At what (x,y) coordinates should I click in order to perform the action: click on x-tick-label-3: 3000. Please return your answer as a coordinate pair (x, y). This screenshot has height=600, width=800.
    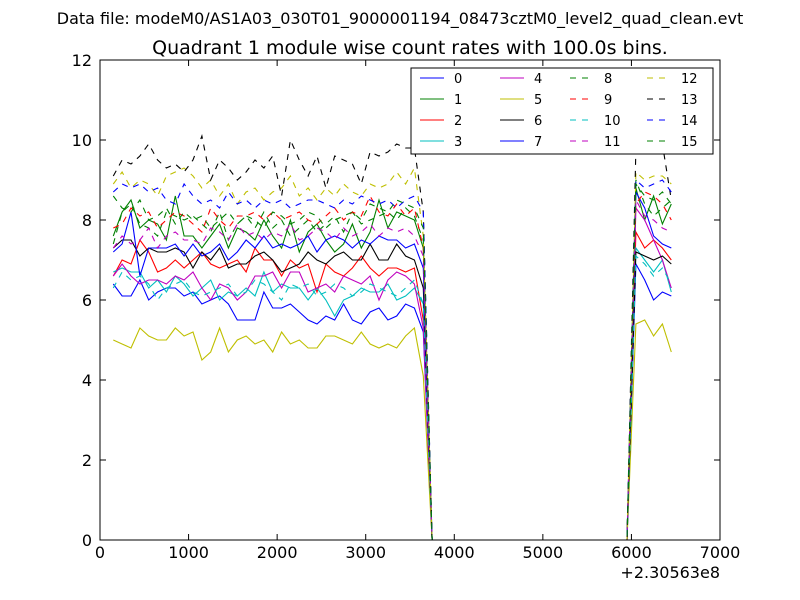
    Looking at the image, I should click on (365, 552).